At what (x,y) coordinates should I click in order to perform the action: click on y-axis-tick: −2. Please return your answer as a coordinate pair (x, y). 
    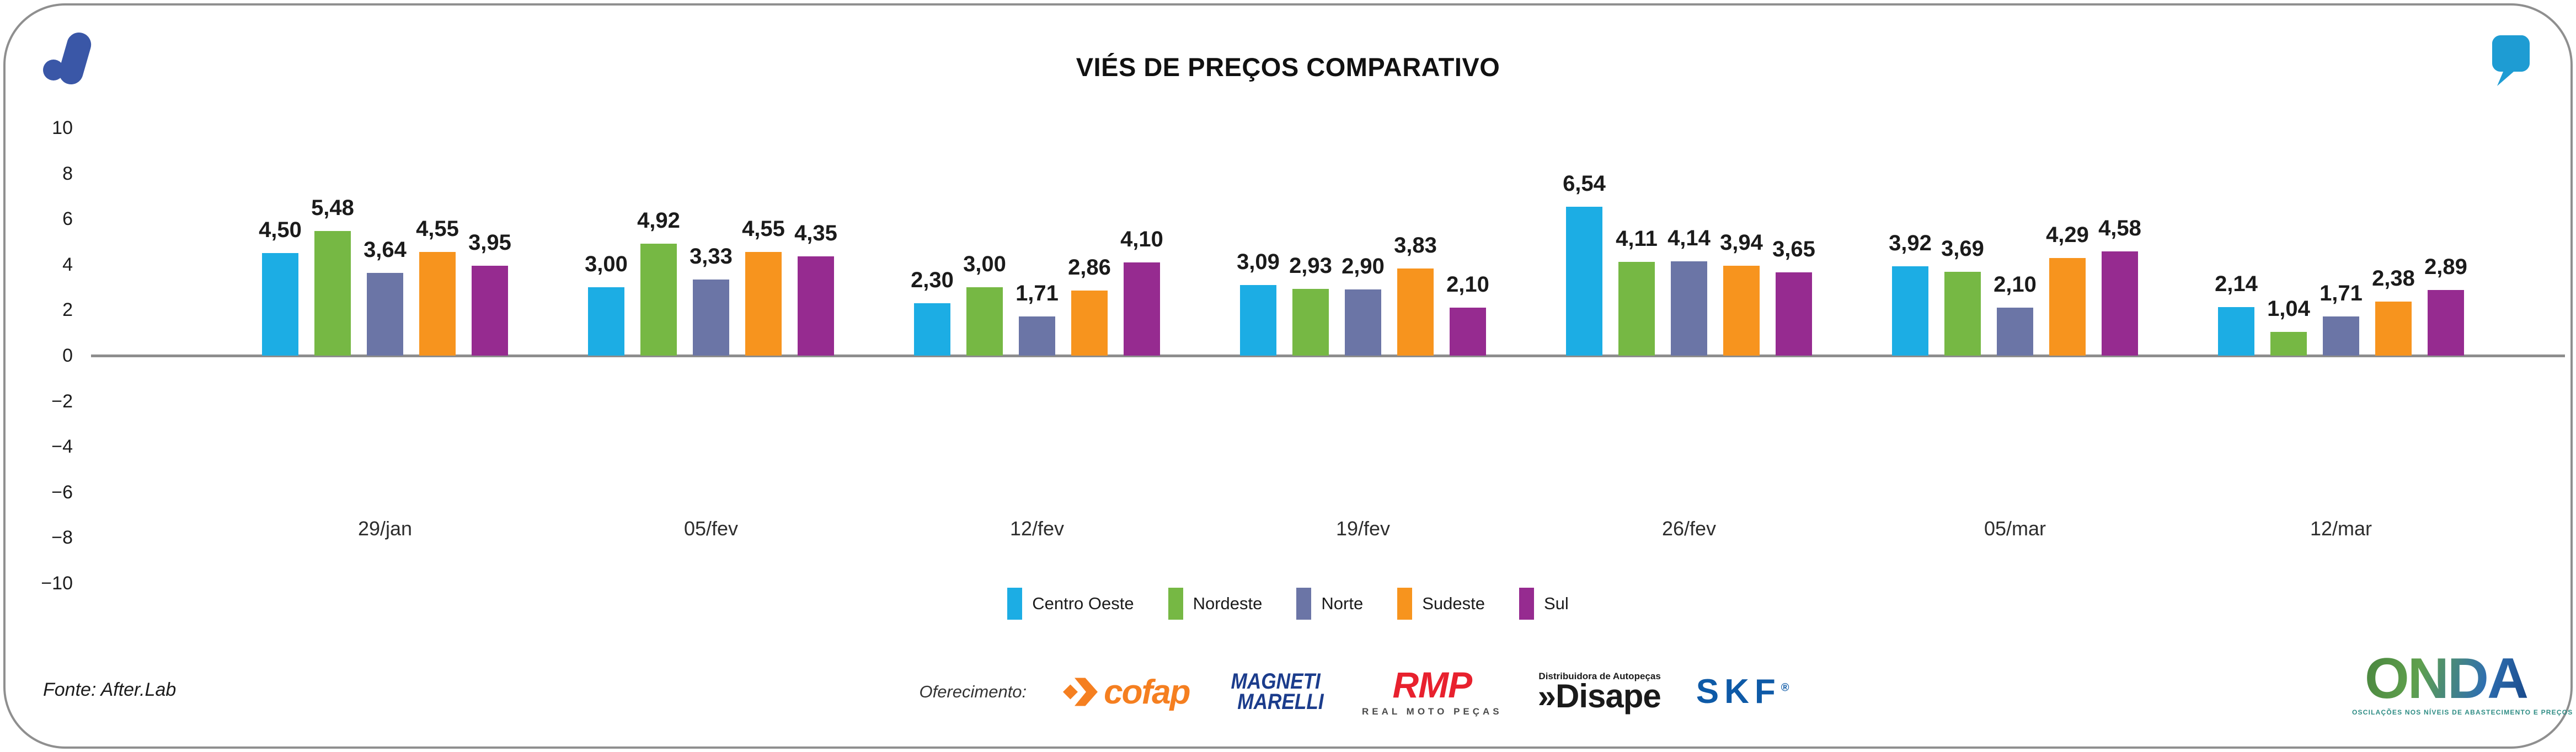
    Looking at the image, I should click on (62, 401).